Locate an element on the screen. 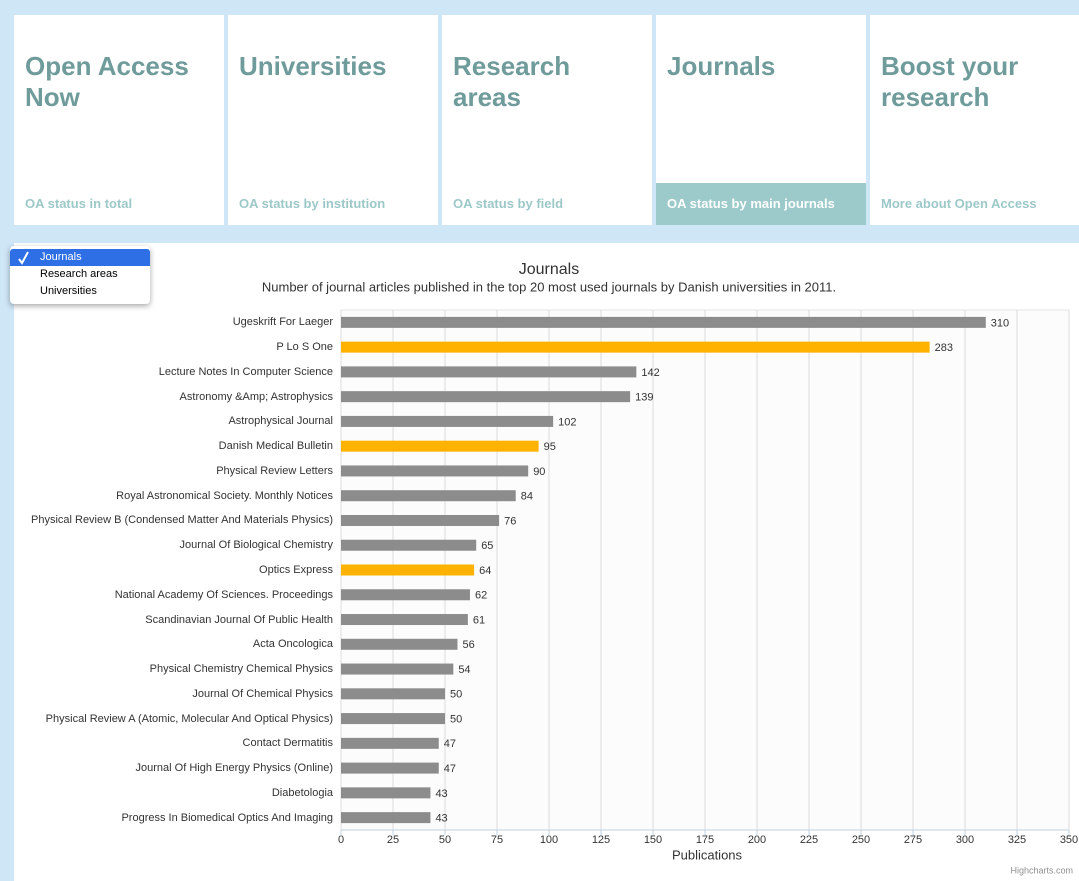 The width and height of the screenshot is (1079, 881). tab-subtitle: OA status by institution is located at coordinates (312, 203).